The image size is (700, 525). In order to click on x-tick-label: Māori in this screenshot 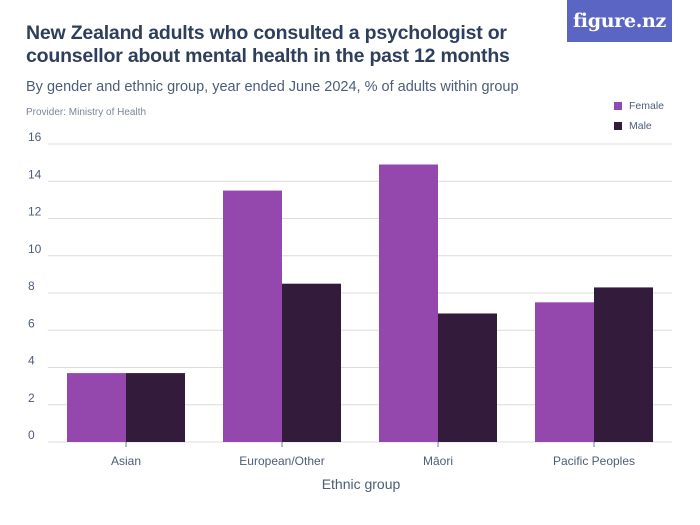, I will do `click(438, 461)`.